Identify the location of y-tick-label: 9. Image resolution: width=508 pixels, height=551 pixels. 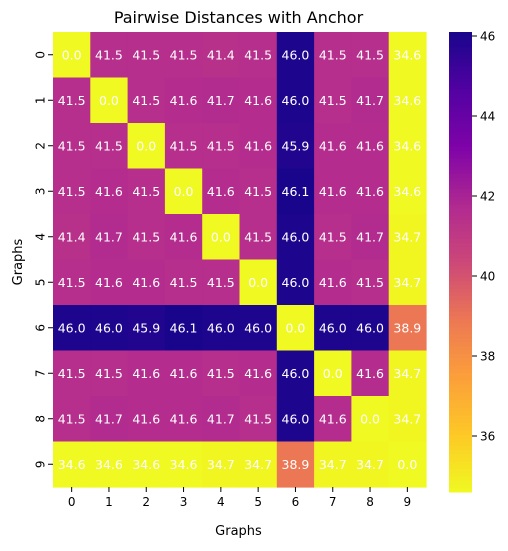
(41, 464).